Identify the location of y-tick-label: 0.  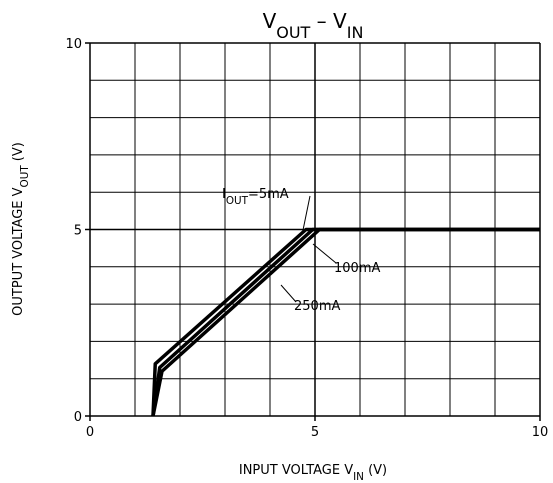
(78, 417).